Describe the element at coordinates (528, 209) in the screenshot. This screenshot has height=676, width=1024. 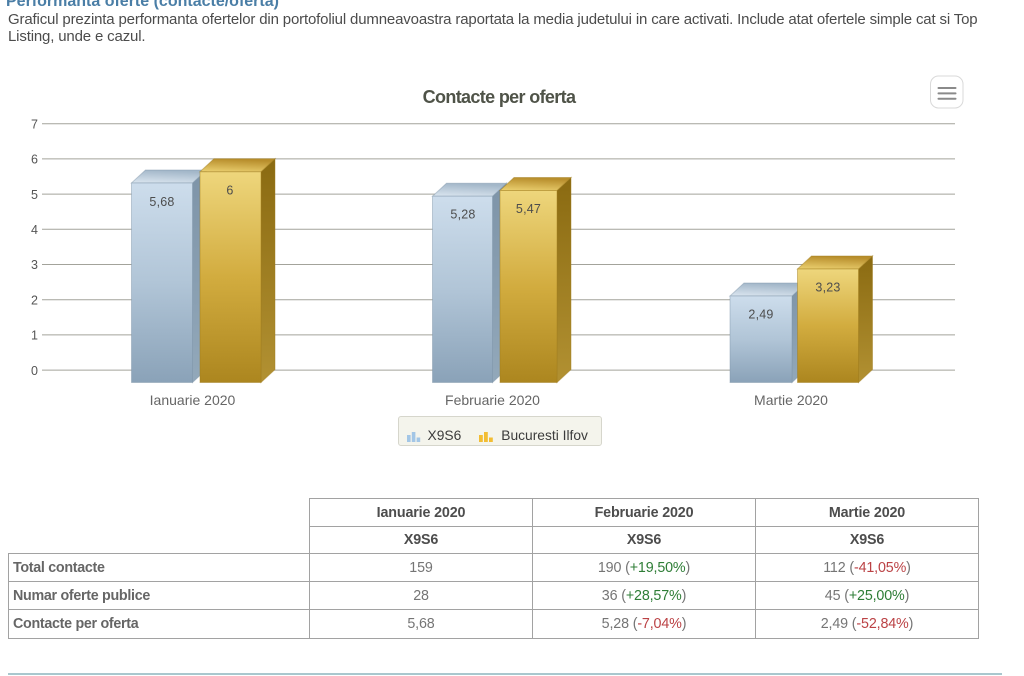
I see `svg-text: 5,47` at that location.